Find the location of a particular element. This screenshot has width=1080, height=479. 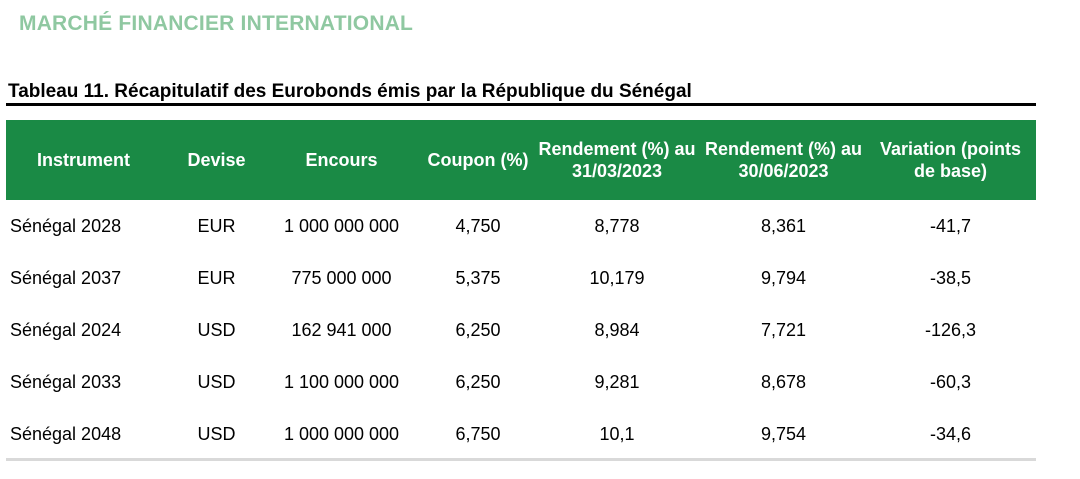

cell-encours: 775 000 000 is located at coordinates (341, 277).